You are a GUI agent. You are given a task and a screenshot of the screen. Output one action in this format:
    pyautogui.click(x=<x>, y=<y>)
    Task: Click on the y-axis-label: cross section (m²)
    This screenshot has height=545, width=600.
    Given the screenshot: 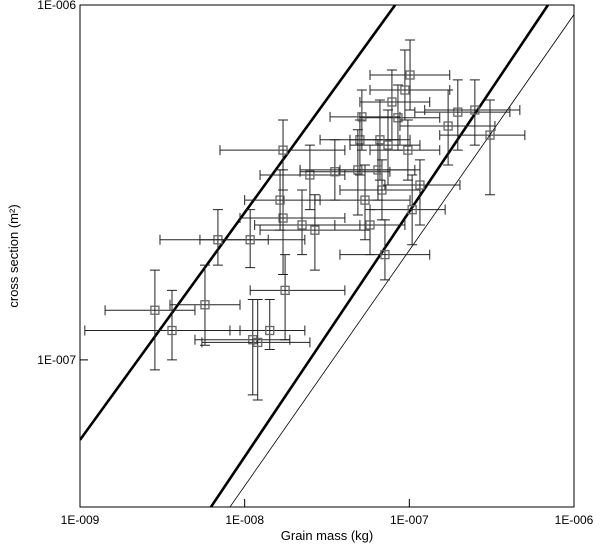 What is the action you would take?
    pyautogui.click(x=13, y=255)
    